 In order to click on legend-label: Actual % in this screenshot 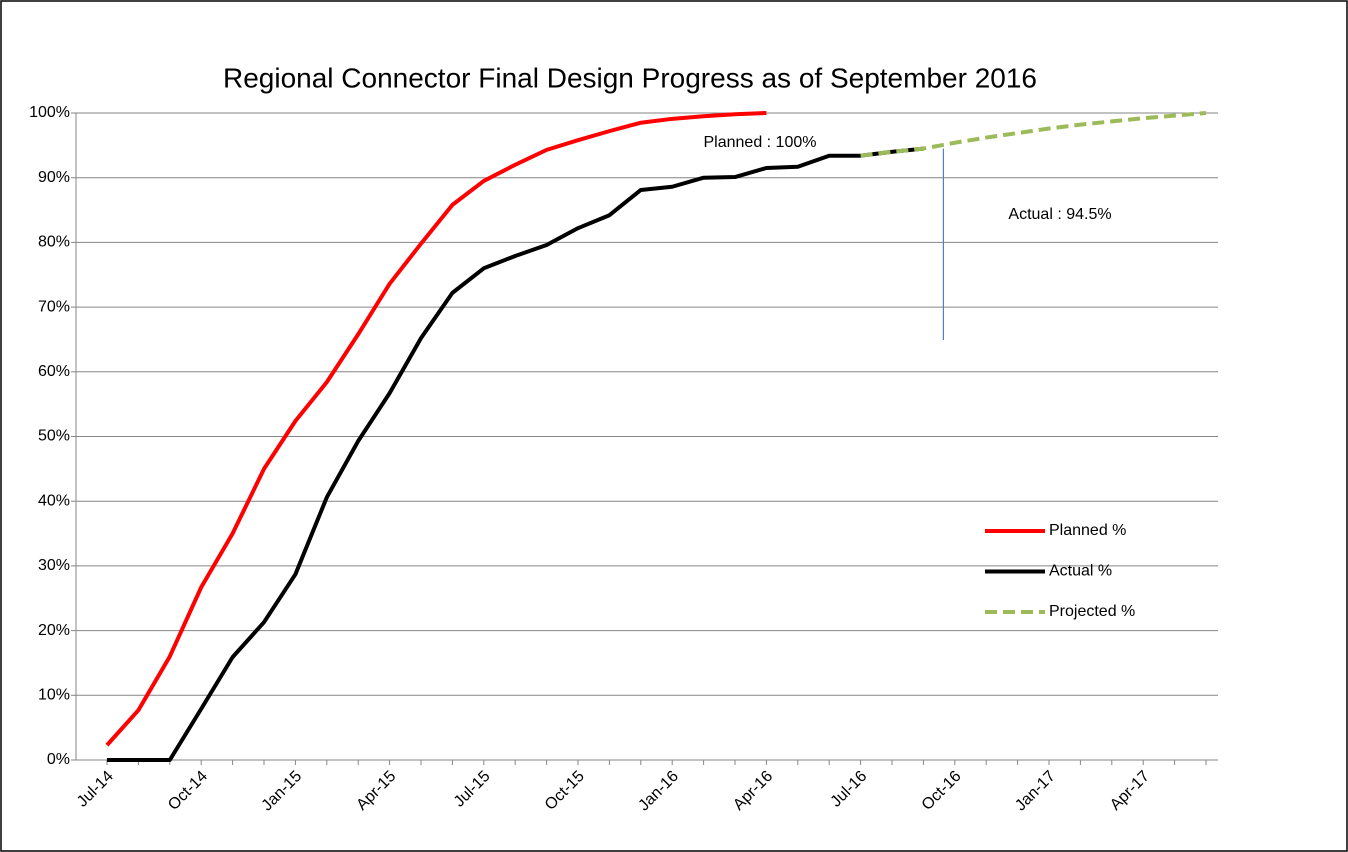, I will do `click(1080, 571)`.